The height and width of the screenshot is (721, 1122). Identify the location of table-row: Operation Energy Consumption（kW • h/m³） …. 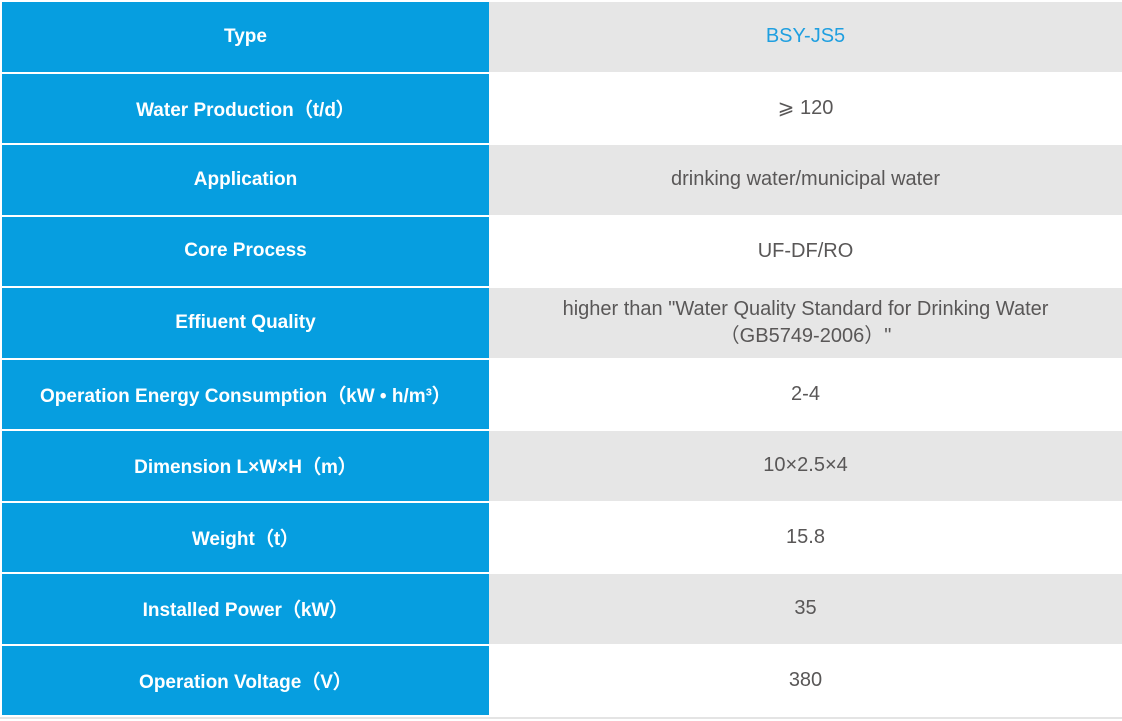
(561, 394).